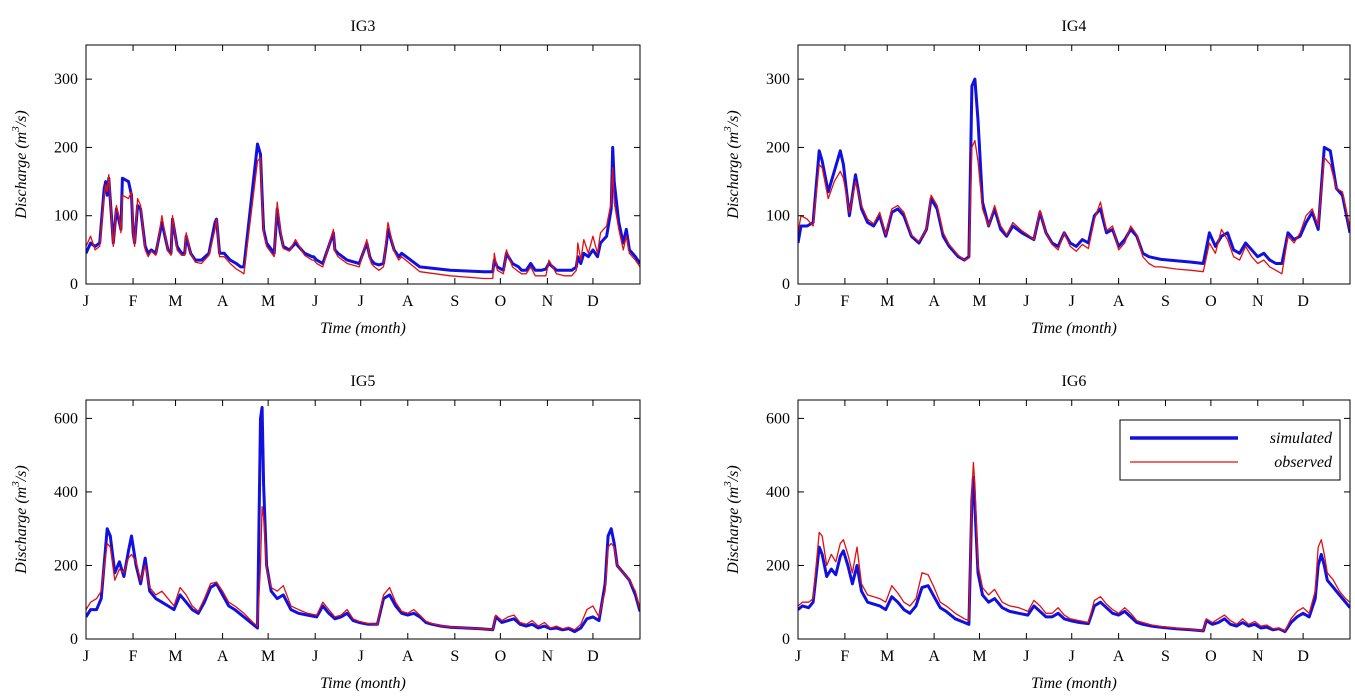 This screenshot has width=1355, height=700. What do you see at coordinates (1074, 26) in the screenshot?
I see `panel-title: IG4` at bounding box center [1074, 26].